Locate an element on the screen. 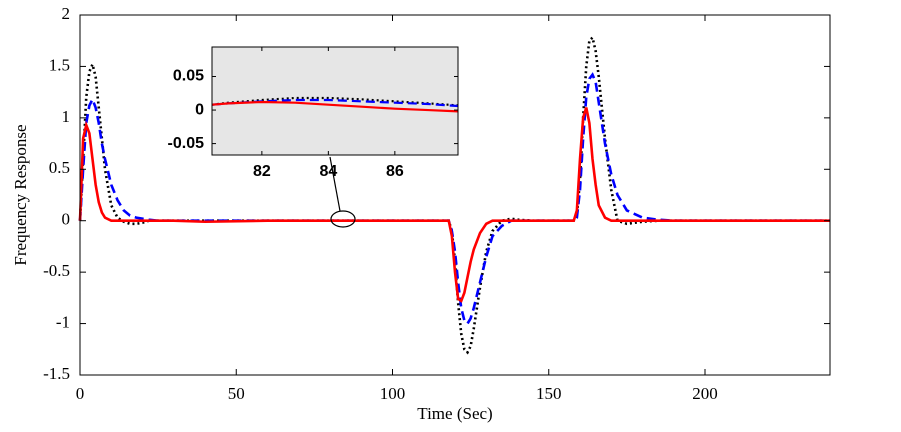 This screenshot has width=901, height=432. x-axis-label: Time (Sec) is located at coordinates (454, 413).